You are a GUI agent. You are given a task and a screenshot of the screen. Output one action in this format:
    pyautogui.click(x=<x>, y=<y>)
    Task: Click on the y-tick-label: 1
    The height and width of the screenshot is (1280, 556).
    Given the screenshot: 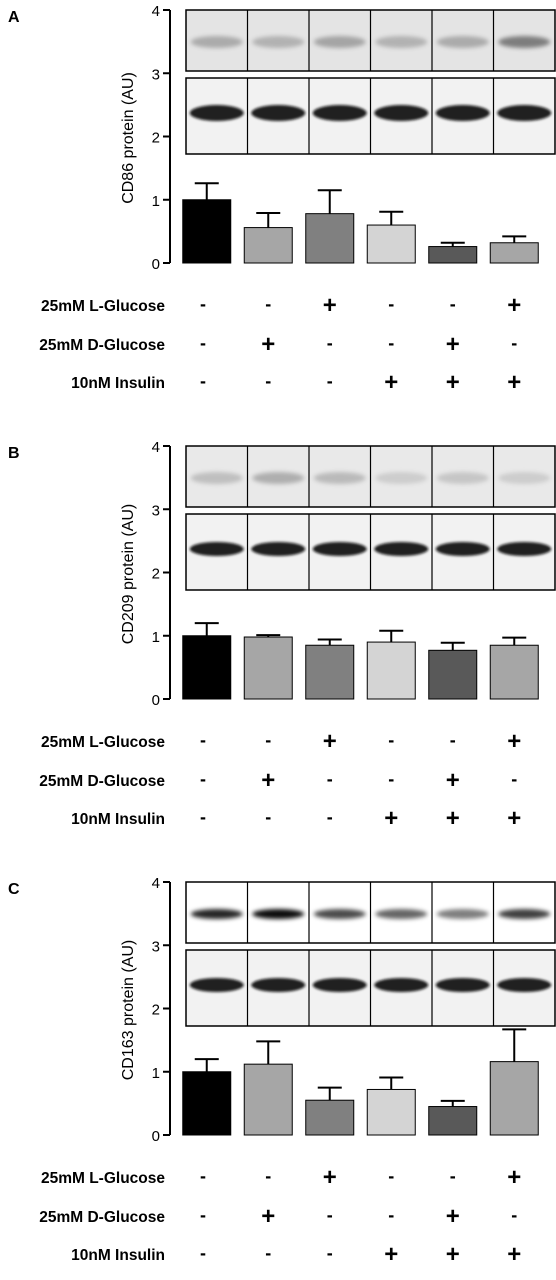 What is the action you would take?
    pyautogui.click(x=156, y=1073)
    